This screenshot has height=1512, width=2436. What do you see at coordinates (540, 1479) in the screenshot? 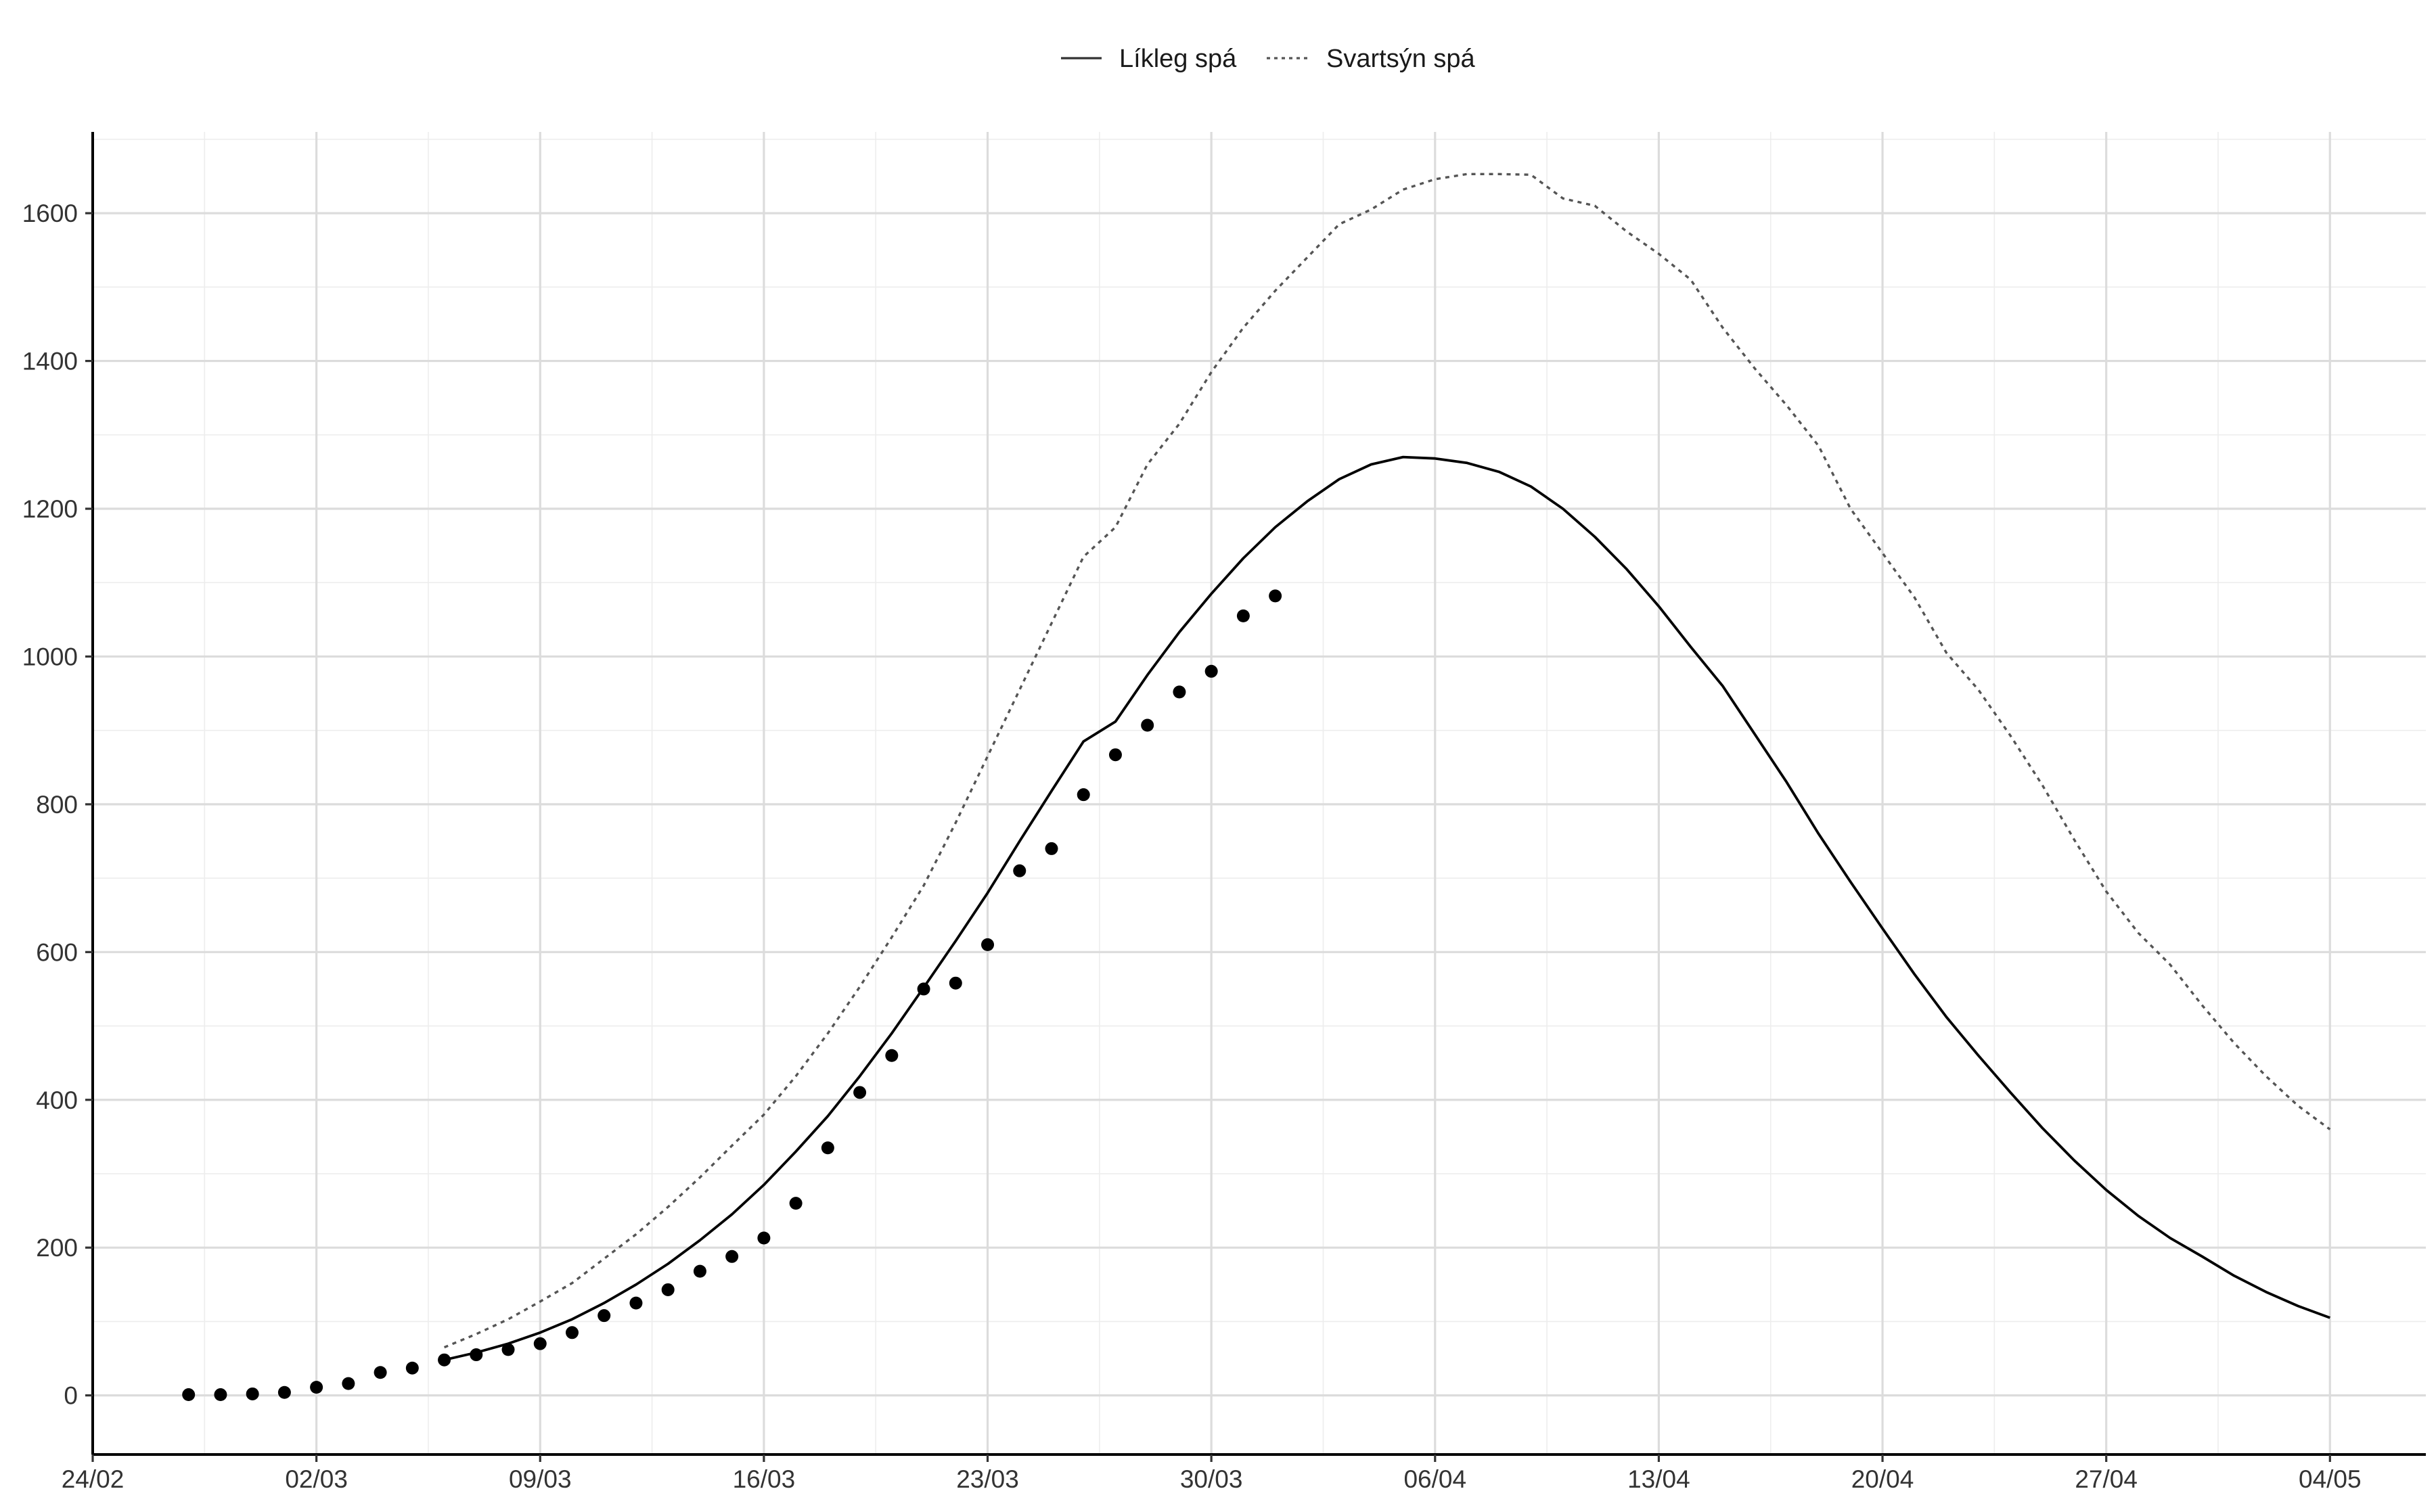
I see `x-tick-label: 09/03` at bounding box center [540, 1479].